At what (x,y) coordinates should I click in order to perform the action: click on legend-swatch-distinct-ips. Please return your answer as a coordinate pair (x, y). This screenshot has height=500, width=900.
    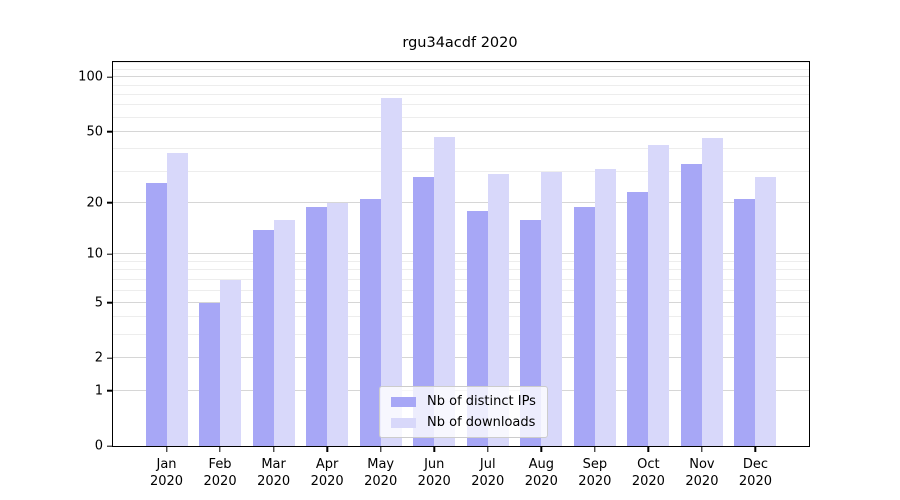
    Looking at the image, I should click on (403, 401).